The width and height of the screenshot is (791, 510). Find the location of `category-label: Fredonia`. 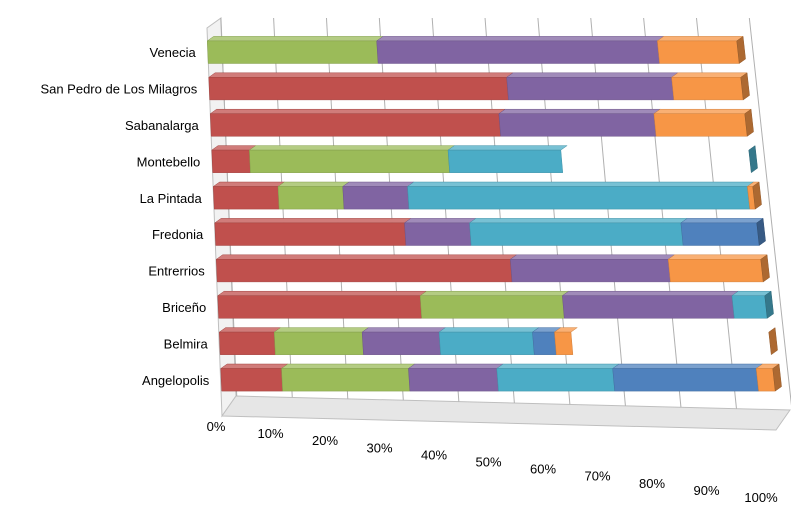

category-label: Fredonia is located at coordinates (178, 234).